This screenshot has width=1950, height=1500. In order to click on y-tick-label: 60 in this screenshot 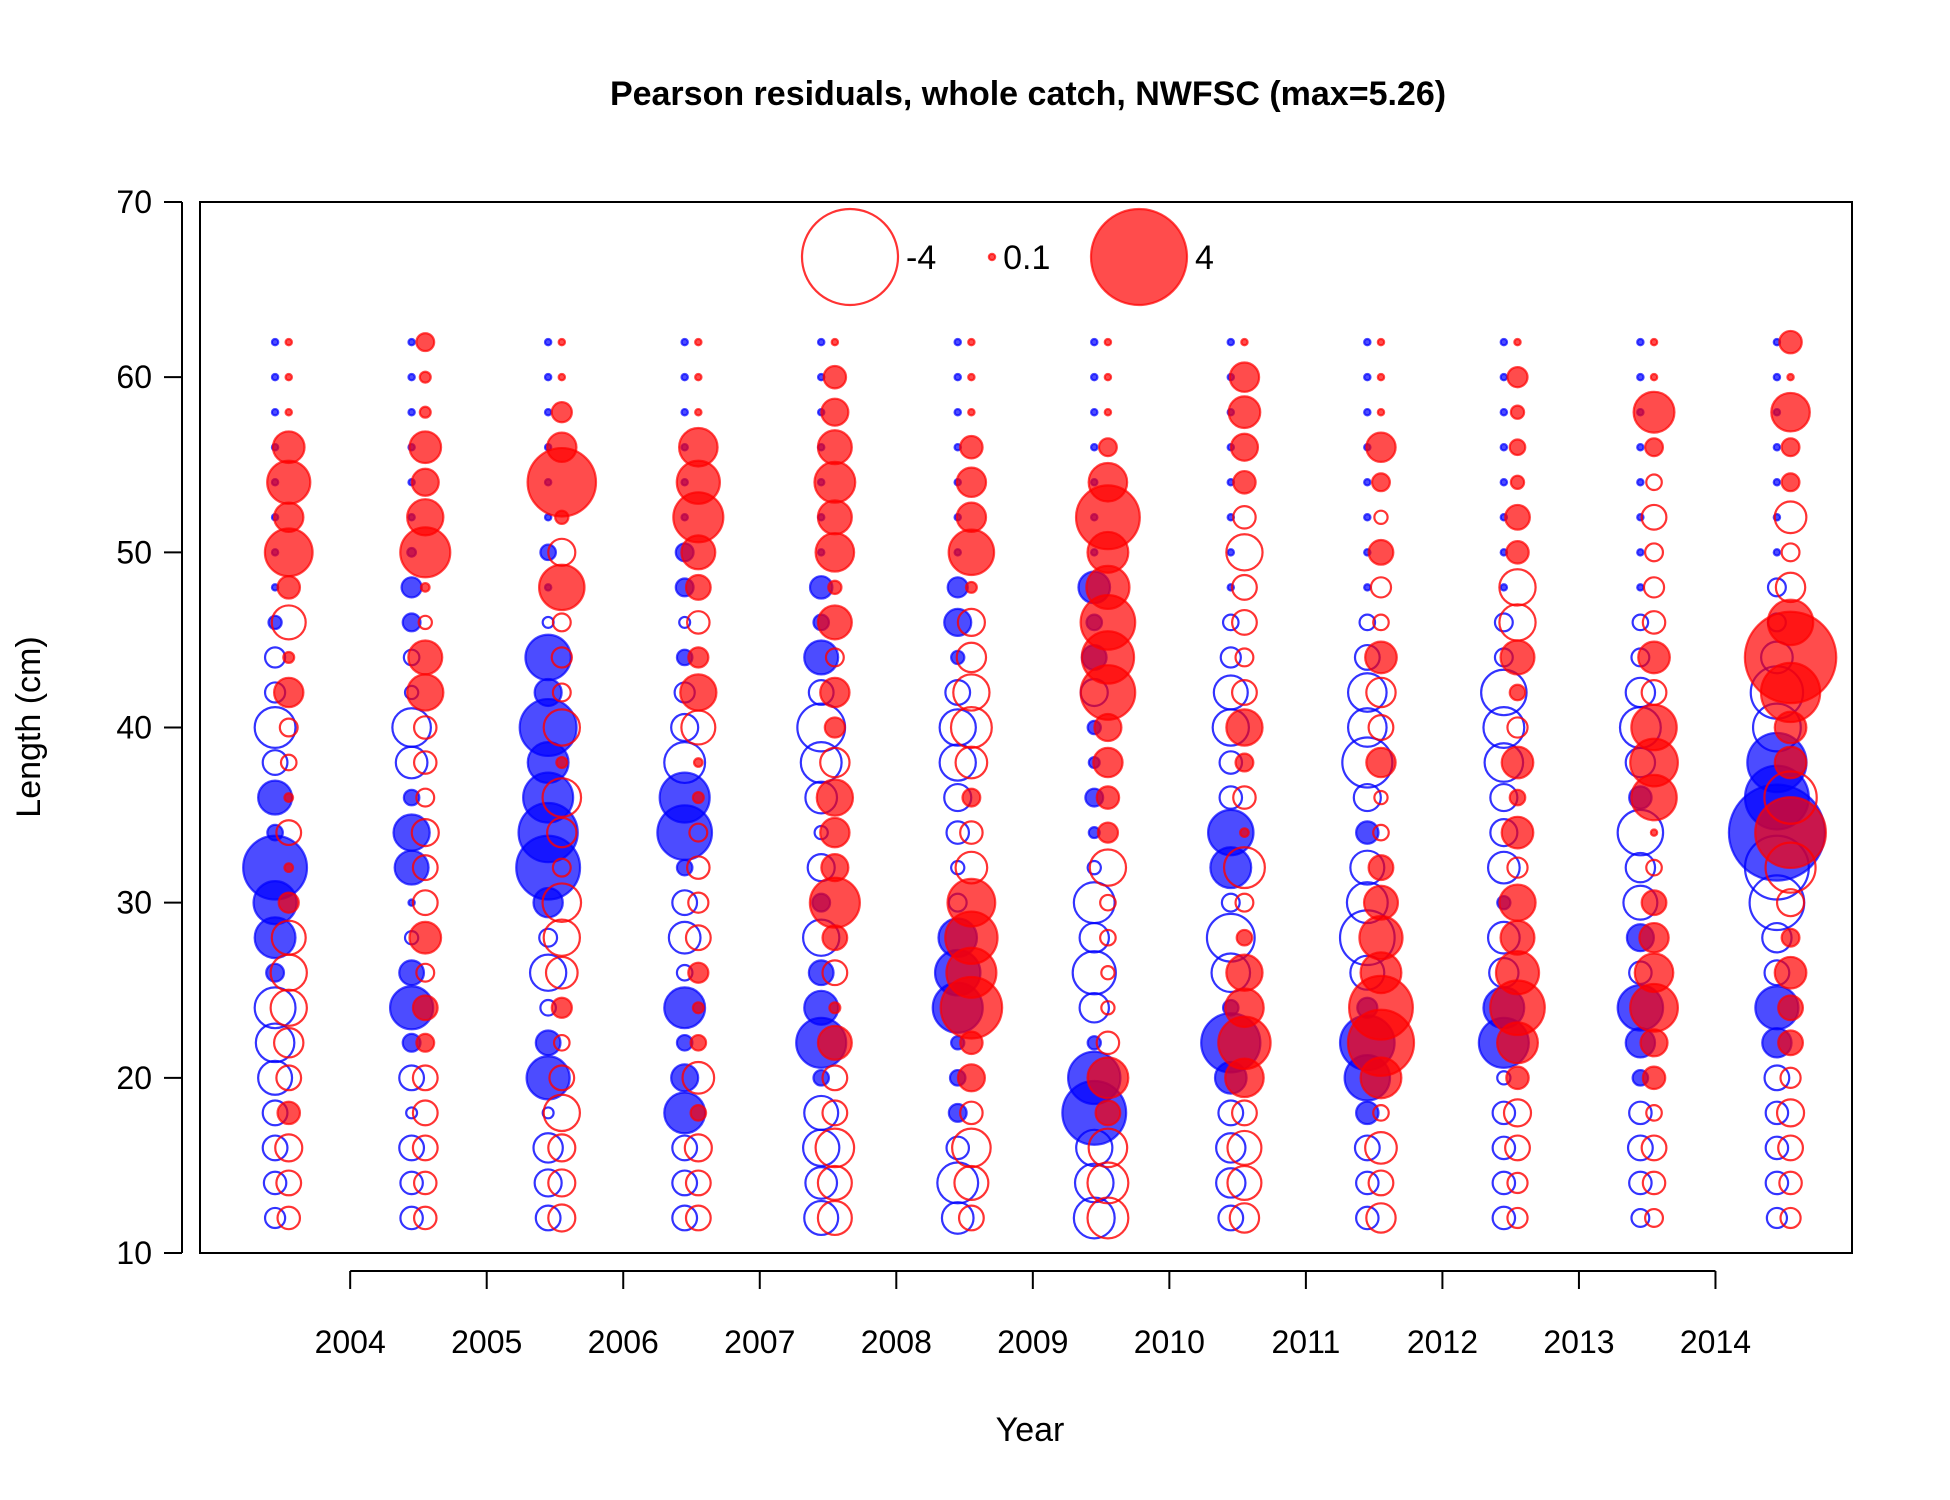, I will do `click(134, 377)`.